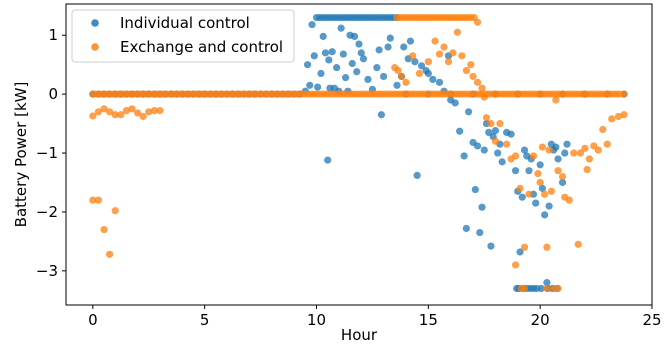 Image resolution: width=672 pixels, height=345 pixels. Describe the element at coordinates (375, 317) in the screenshot. I see `x-axis-ticks: 0 5 10 15 20 25` at that location.